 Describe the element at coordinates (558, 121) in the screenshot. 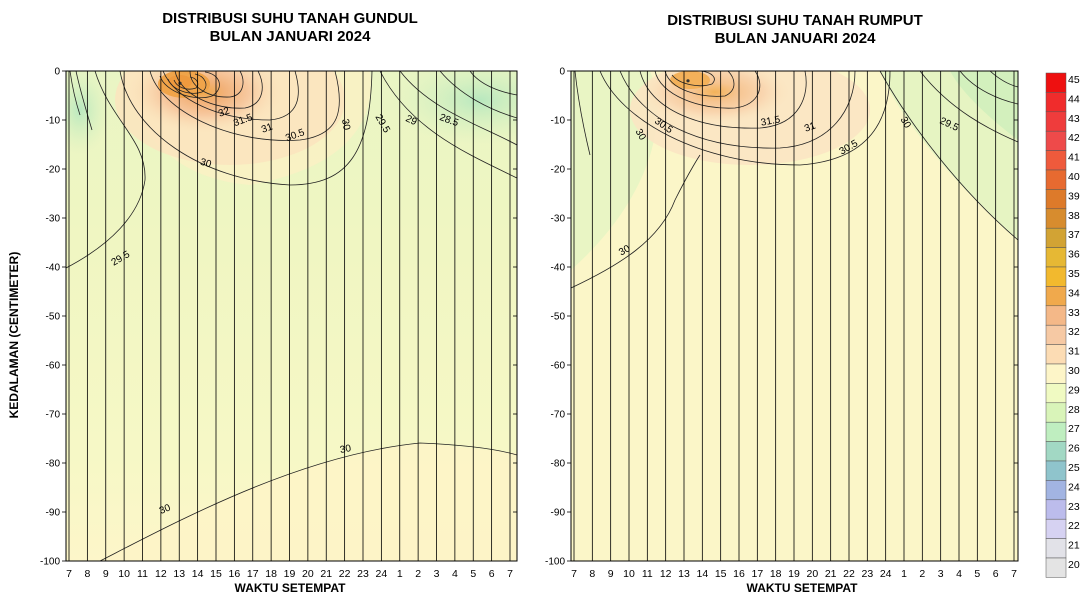

I see `y-tick-label: -10` at that location.